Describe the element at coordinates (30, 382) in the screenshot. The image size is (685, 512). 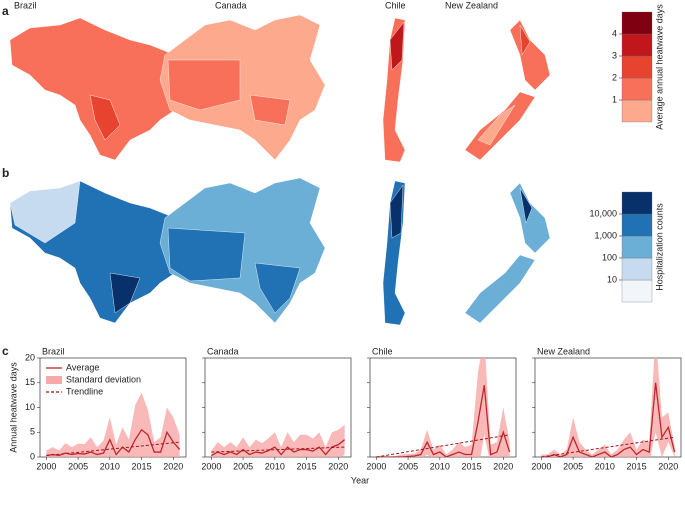
I see `y-tick-label: 15` at that location.